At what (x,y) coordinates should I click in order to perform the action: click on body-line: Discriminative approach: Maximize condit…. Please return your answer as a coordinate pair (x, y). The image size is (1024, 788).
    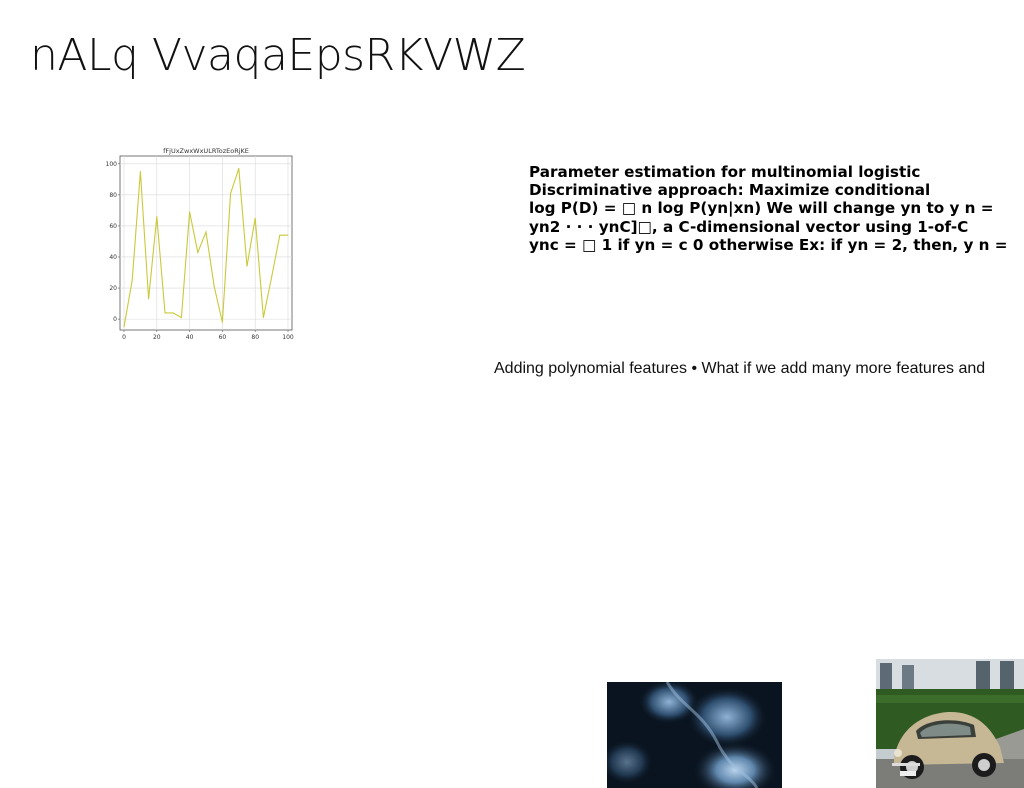
    Looking at the image, I should click on (730, 190).